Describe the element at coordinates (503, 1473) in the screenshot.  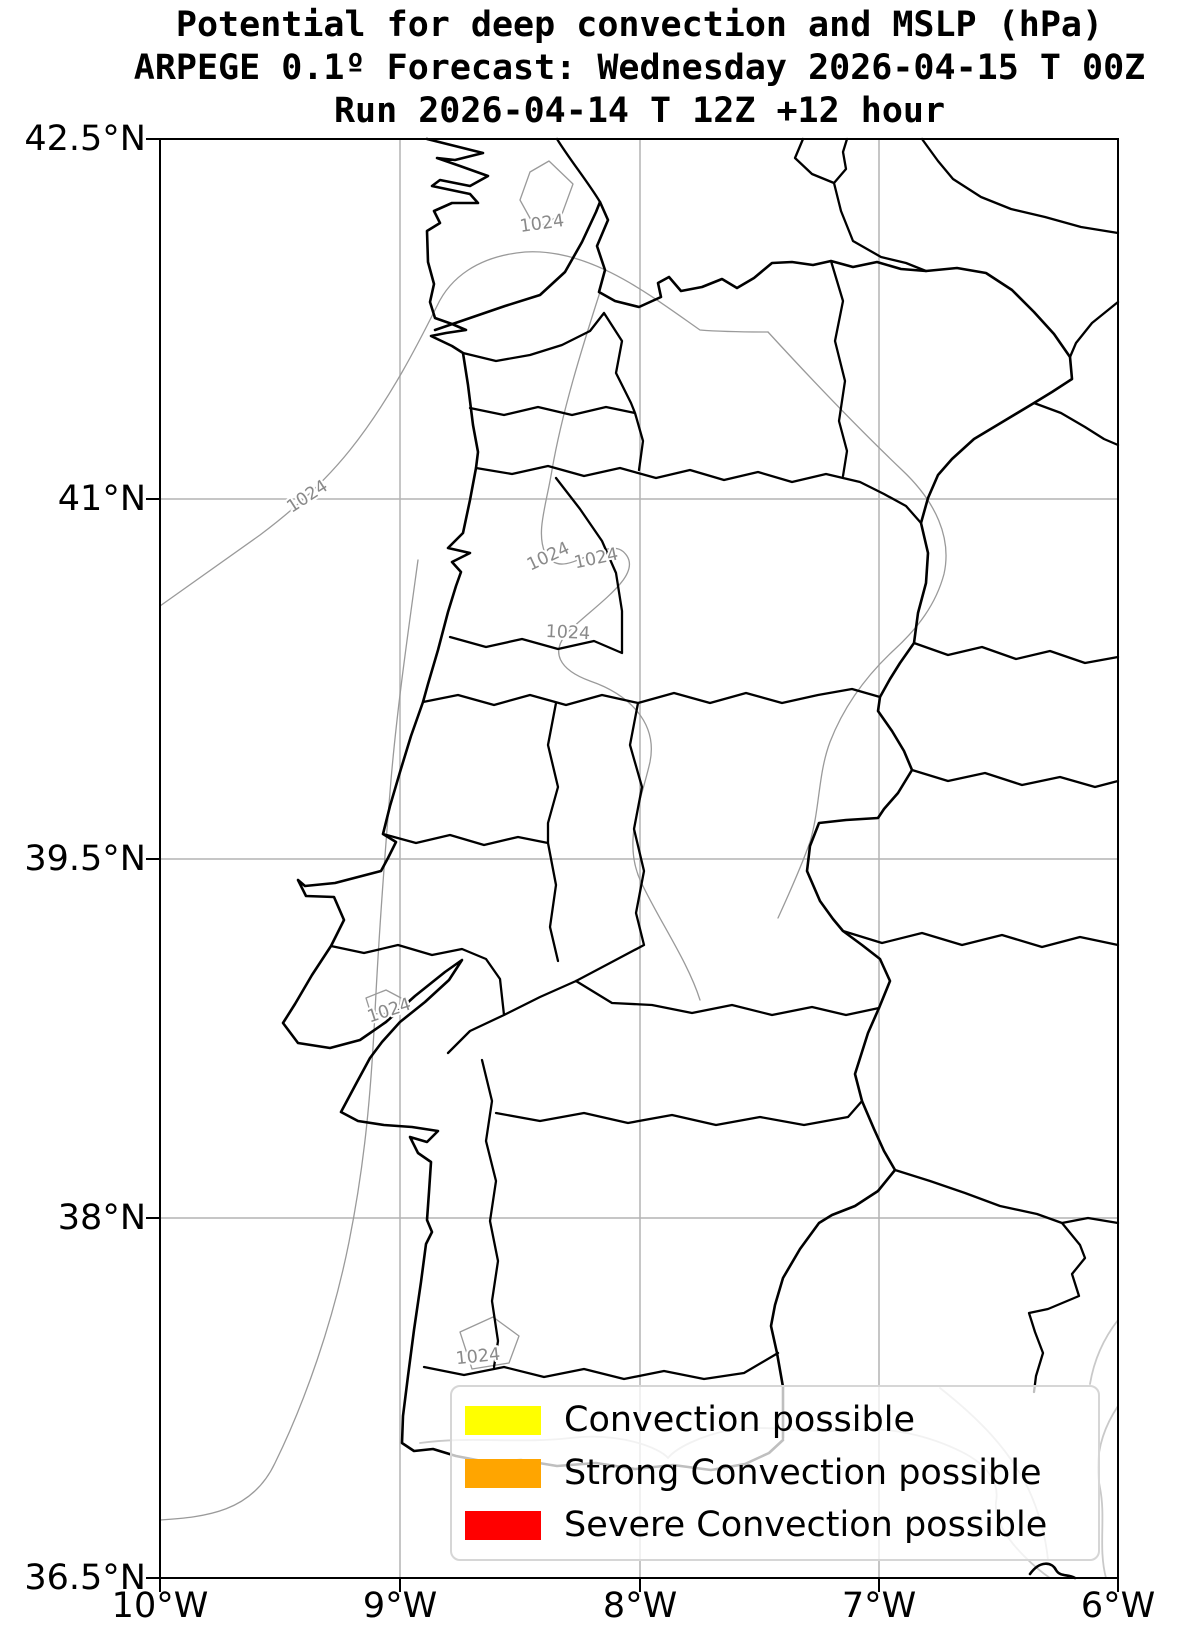
I see `legend-swatch-orange` at that location.